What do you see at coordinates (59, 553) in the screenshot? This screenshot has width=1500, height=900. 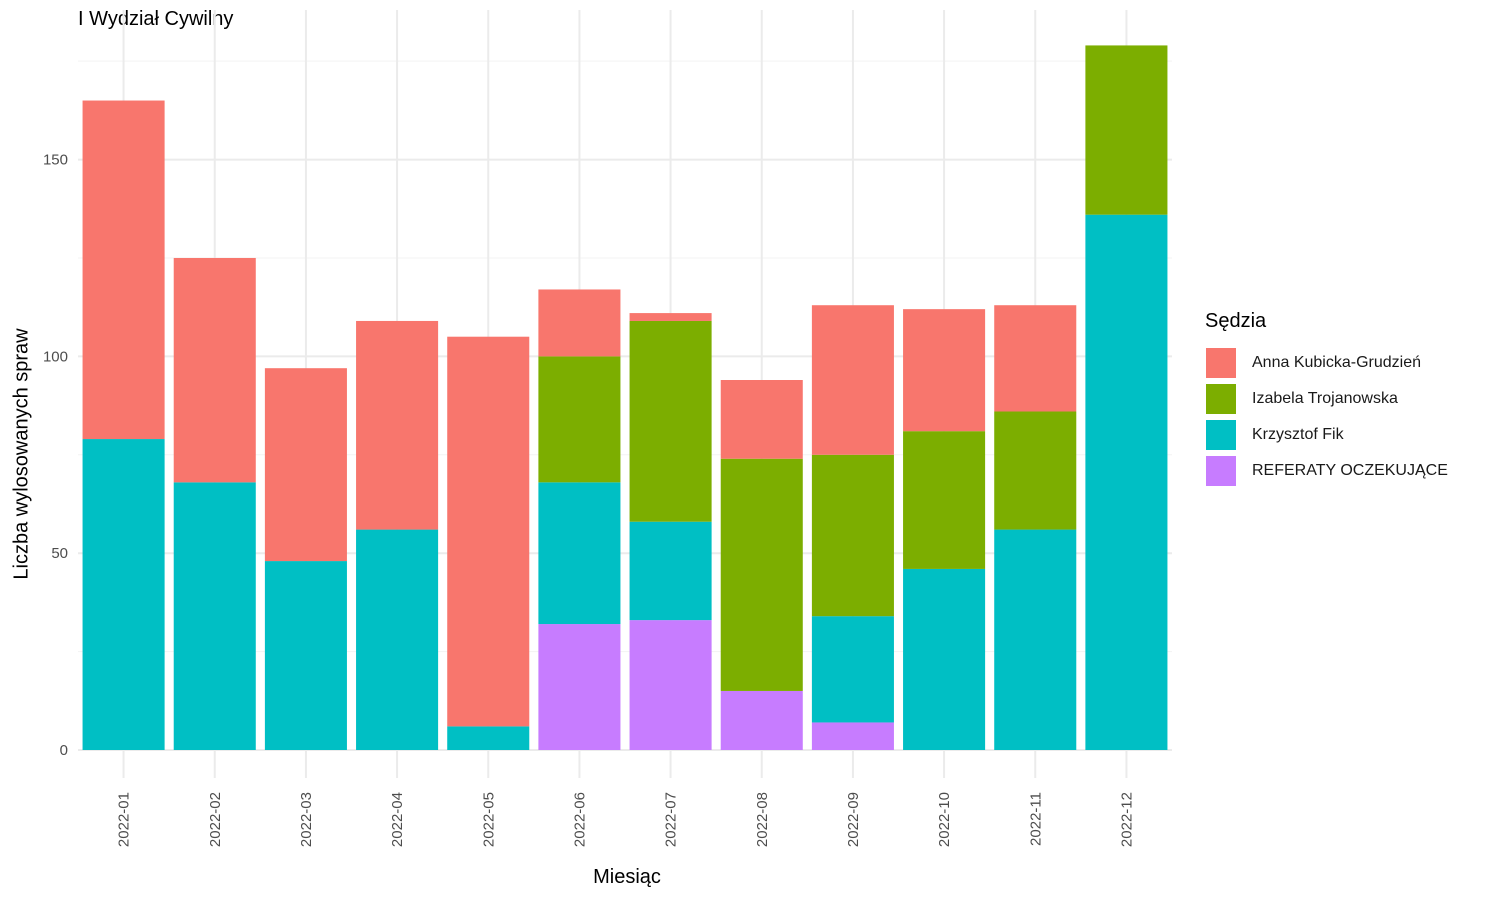 I see `y-tick-label: 50` at bounding box center [59, 553].